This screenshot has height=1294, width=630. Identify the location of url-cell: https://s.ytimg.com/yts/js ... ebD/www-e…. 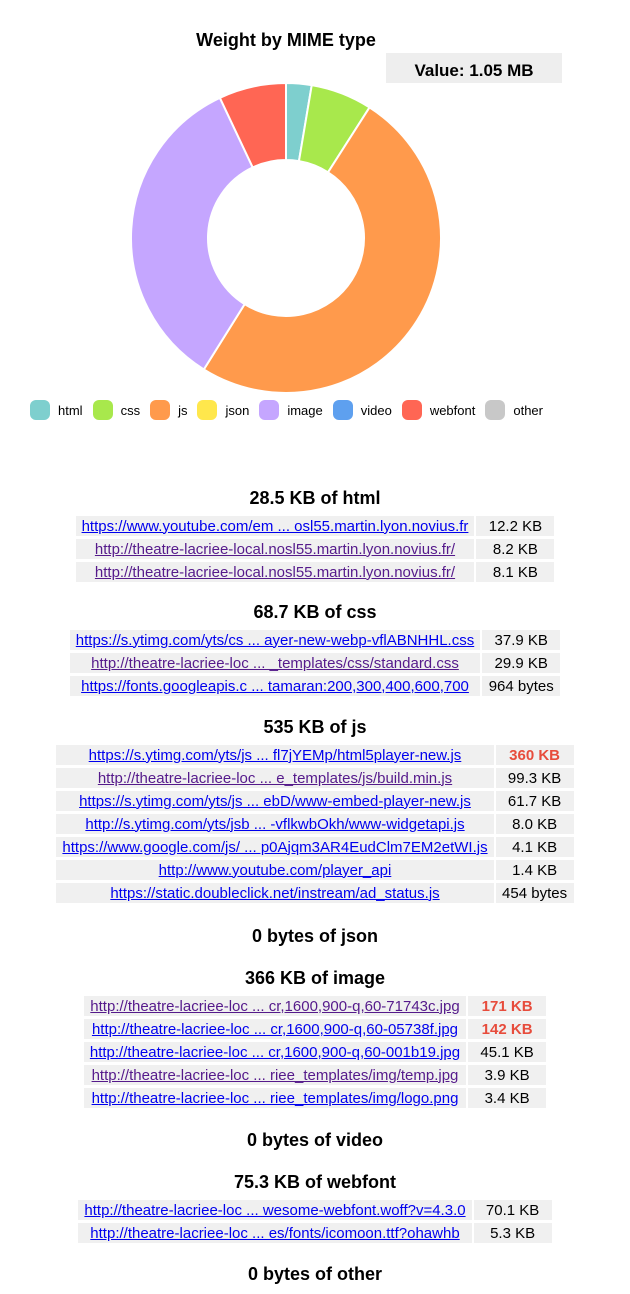
(275, 801).